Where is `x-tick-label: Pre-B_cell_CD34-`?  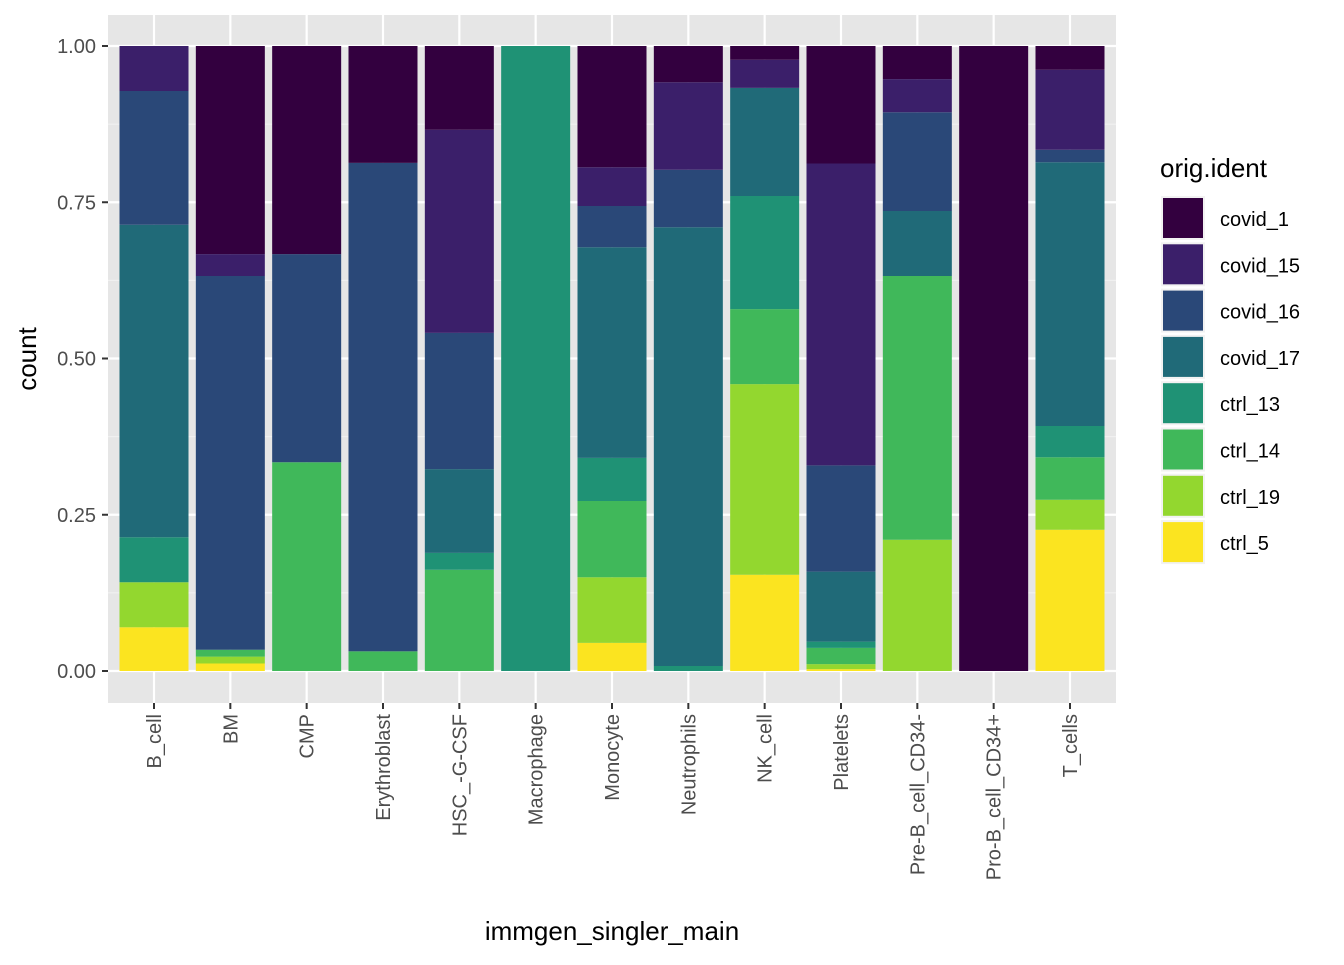 x-tick-label: Pre-B_cell_CD34- is located at coordinates (918, 794).